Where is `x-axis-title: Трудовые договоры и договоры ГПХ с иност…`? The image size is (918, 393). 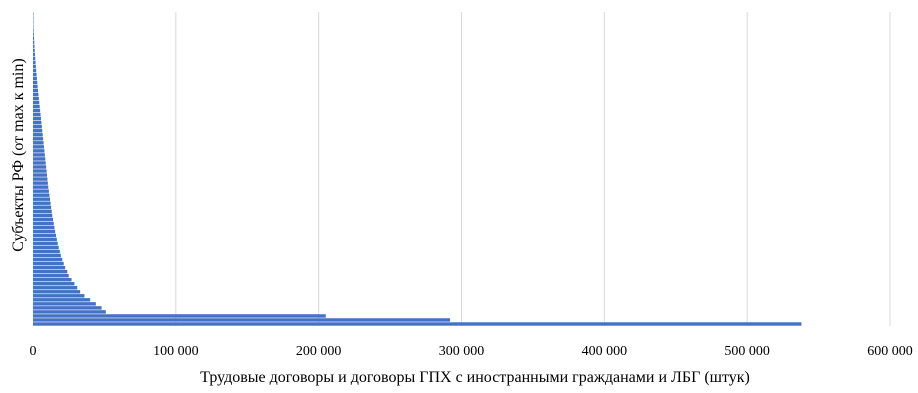
x-axis-title: Трудовые договоры и договоры ГПХ с иност… is located at coordinates (475, 377).